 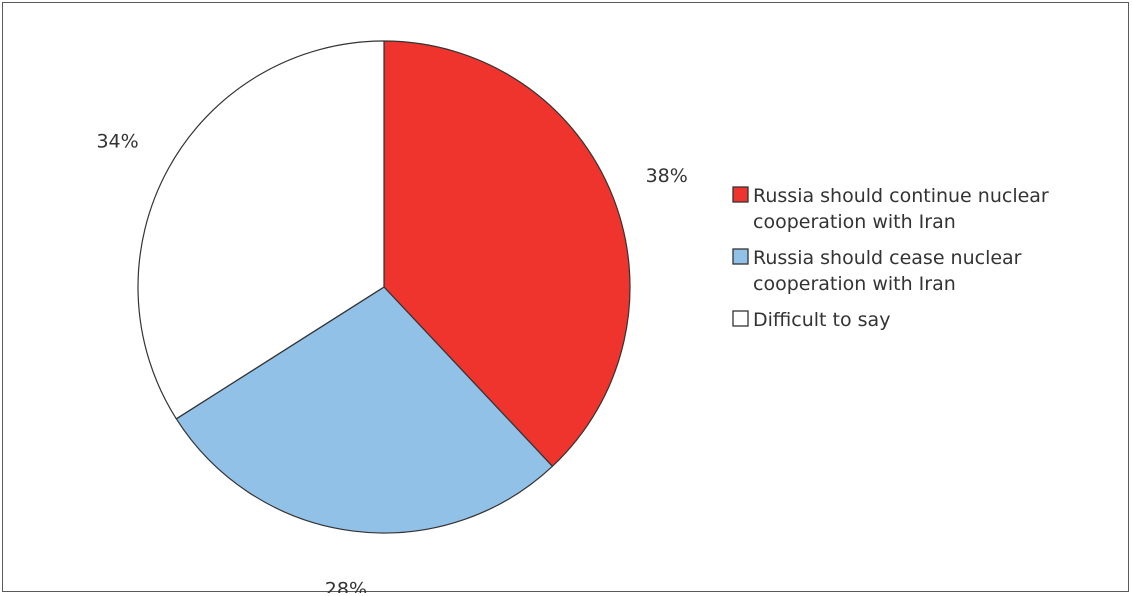 What do you see at coordinates (821, 320) in the screenshot?
I see `legend-label-3: Difficult to say` at bounding box center [821, 320].